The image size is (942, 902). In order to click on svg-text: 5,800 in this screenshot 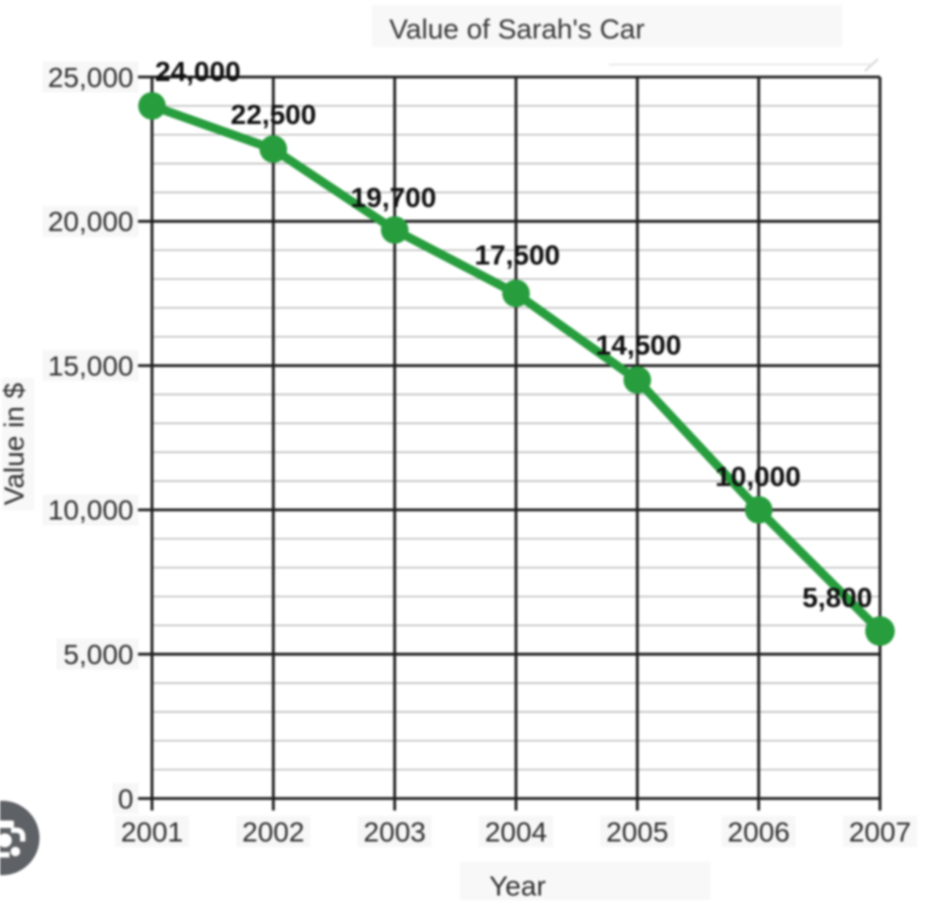, I will do `click(837, 597)`.